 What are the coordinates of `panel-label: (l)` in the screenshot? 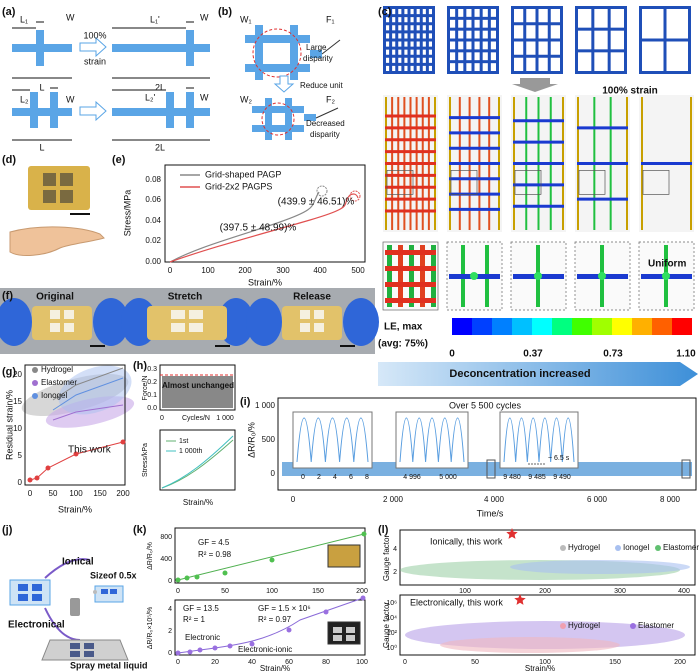 It's located at (383, 530).